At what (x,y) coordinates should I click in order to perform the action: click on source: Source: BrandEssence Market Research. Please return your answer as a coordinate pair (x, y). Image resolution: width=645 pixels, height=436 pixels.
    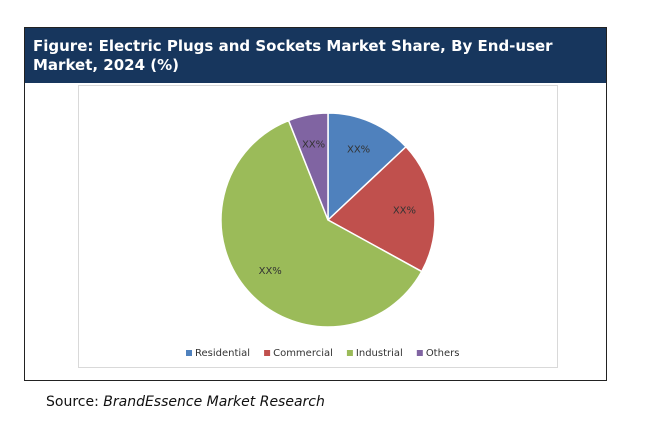
    Looking at the image, I should click on (185, 402).